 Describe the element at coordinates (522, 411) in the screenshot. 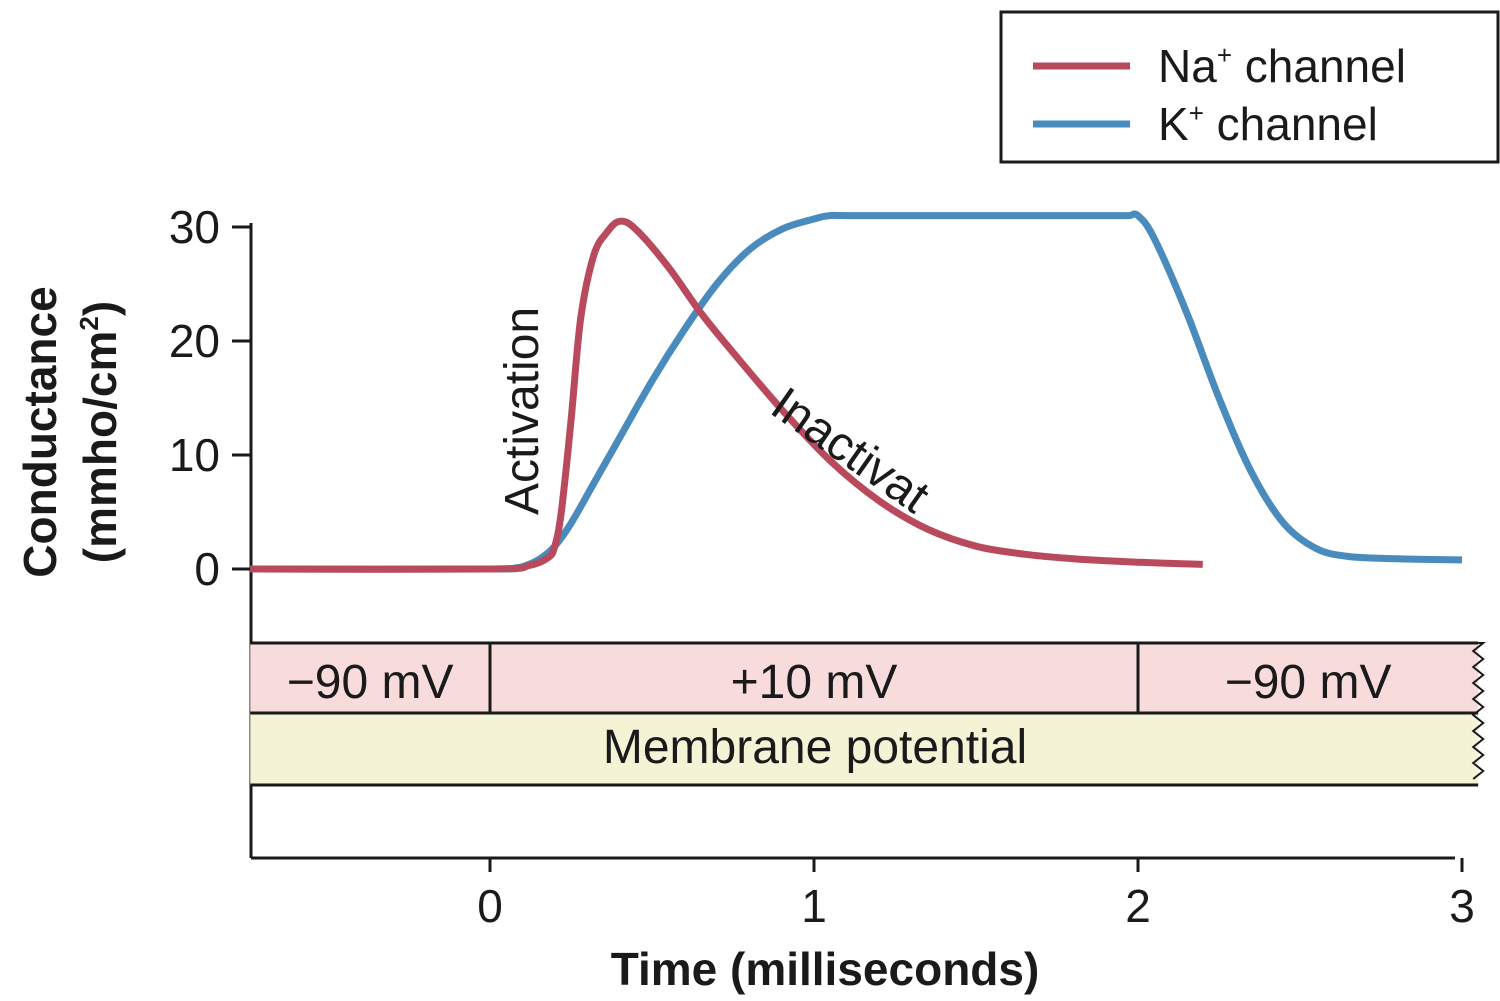

I see `activation-annotation: Activation` at that location.